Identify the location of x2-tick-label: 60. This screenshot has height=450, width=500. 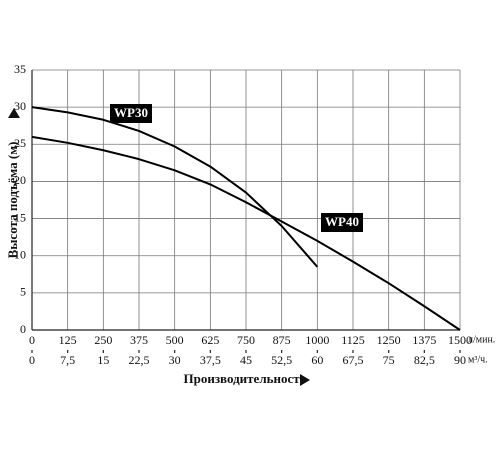
(317, 360).